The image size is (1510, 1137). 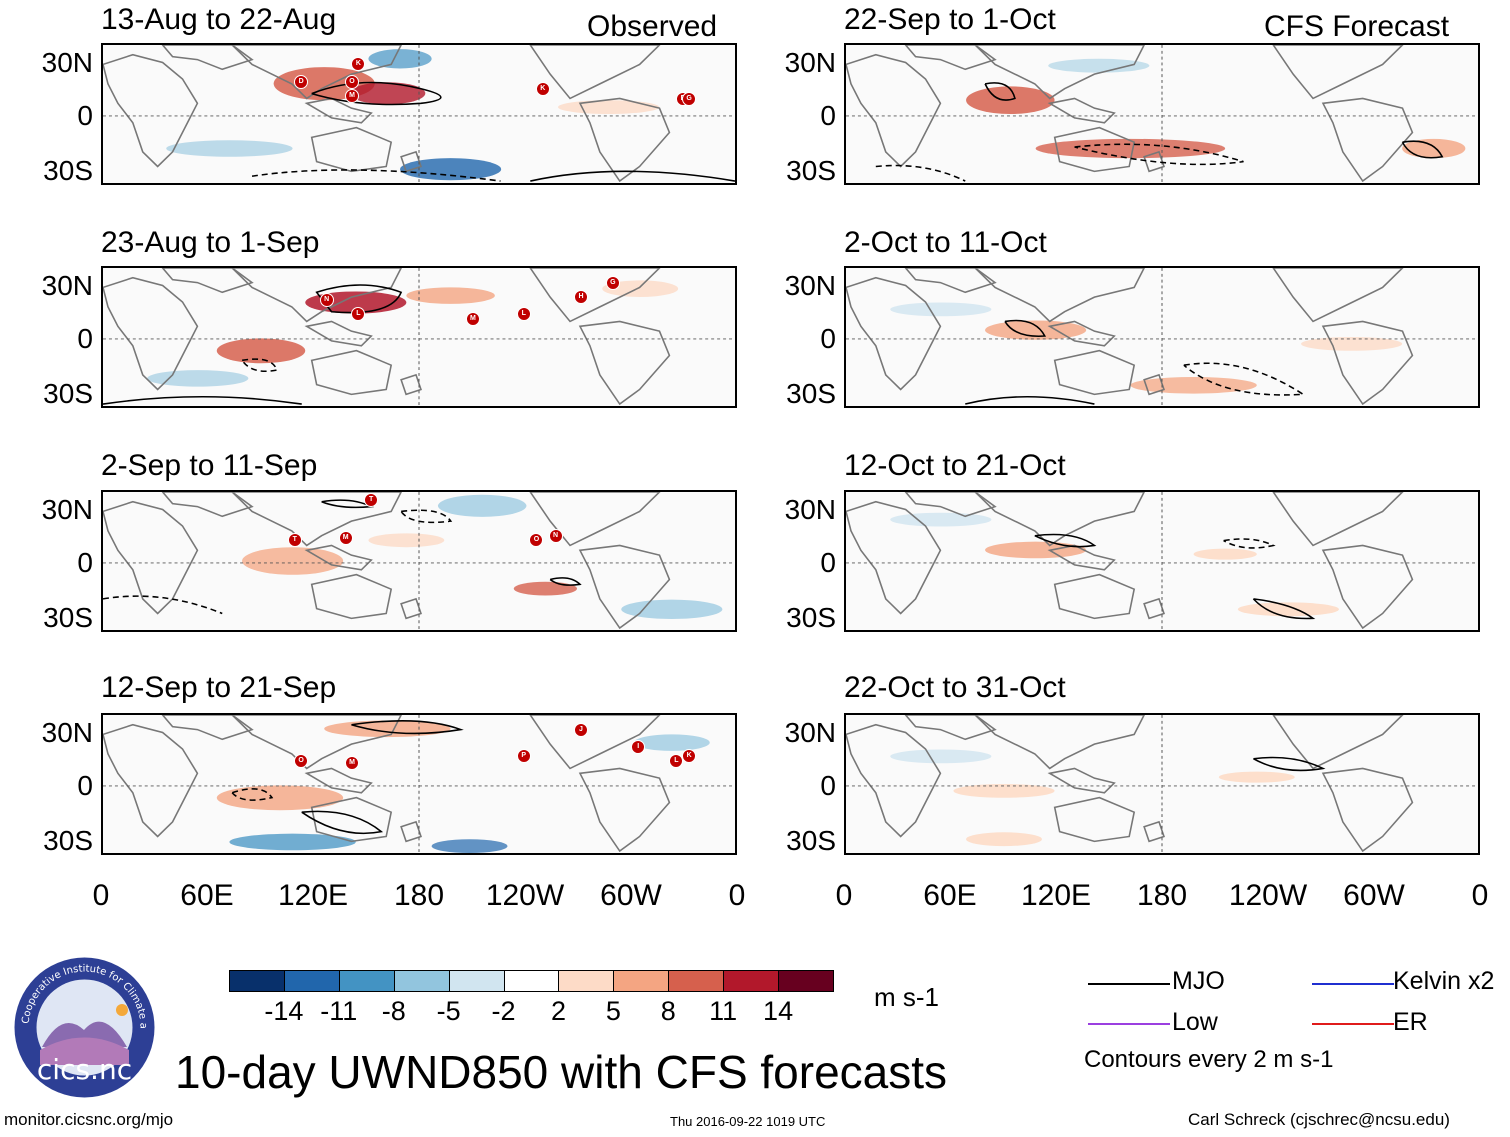 I want to click on panel-title: 22-Oct to 31-Oct, so click(x=955, y=687).